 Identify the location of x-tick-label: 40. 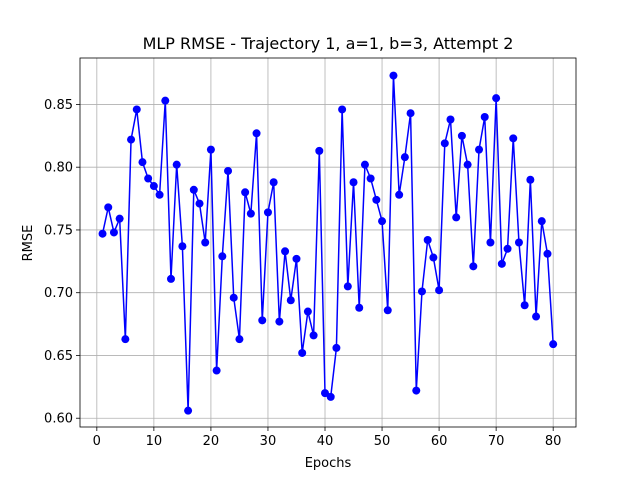
(325, 441).